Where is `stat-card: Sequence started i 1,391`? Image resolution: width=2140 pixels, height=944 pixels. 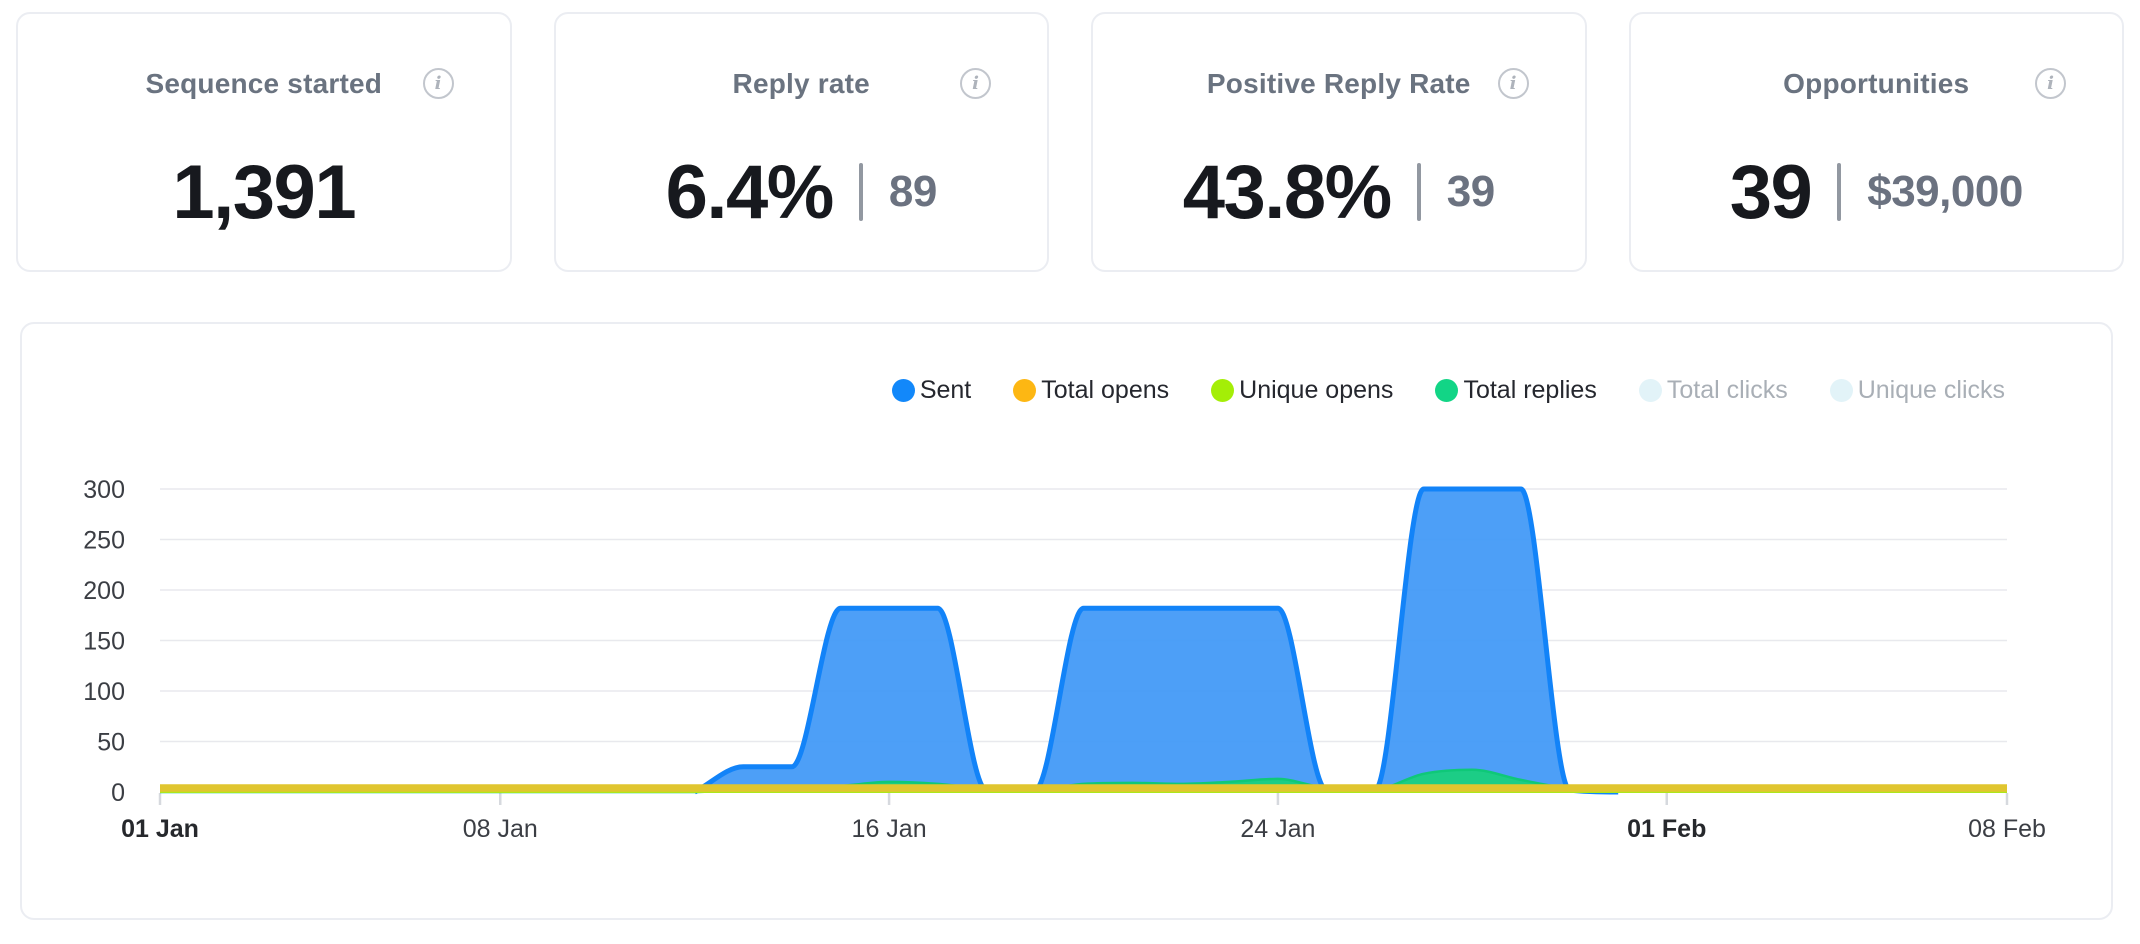
stat-card: Sequence started i 1,391 is located at coordinates (264, 142).